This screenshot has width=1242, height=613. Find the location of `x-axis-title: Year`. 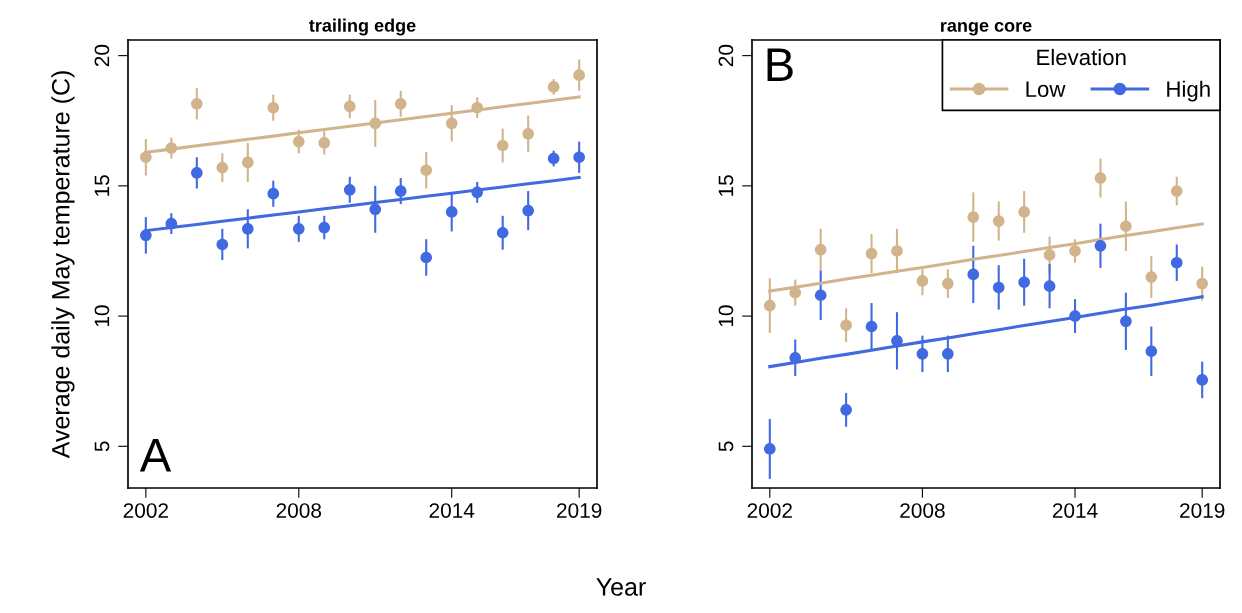

x-axis-title: Year is located at coordinates (621, 587).